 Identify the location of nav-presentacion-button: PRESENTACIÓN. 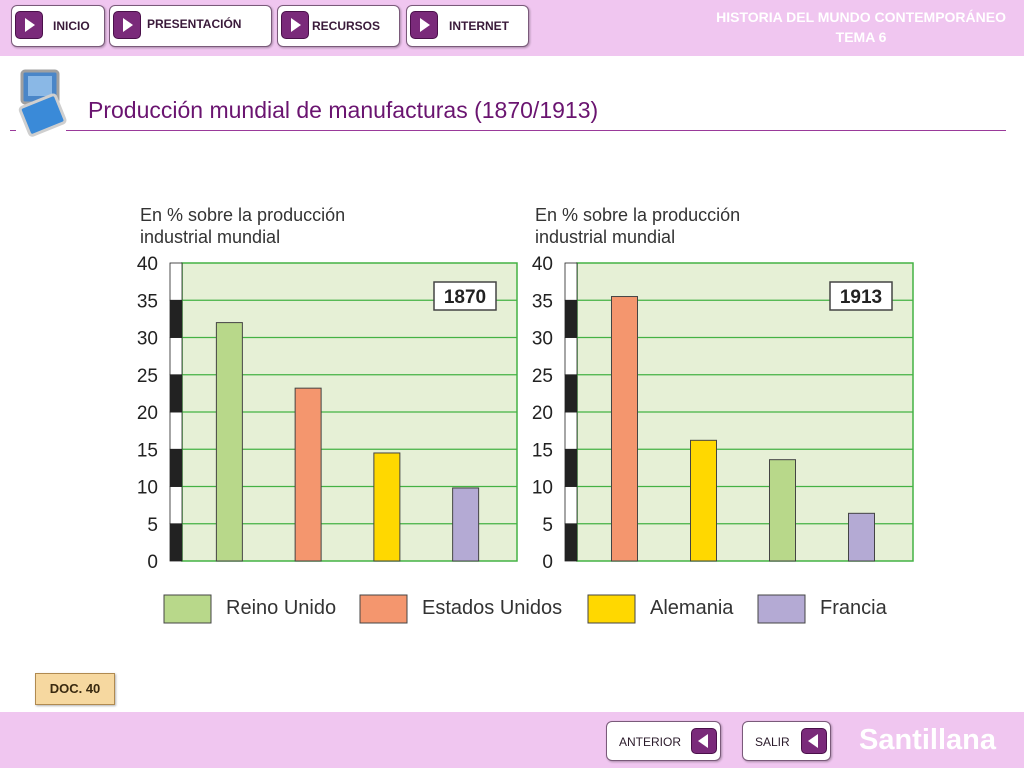
(190, 26).